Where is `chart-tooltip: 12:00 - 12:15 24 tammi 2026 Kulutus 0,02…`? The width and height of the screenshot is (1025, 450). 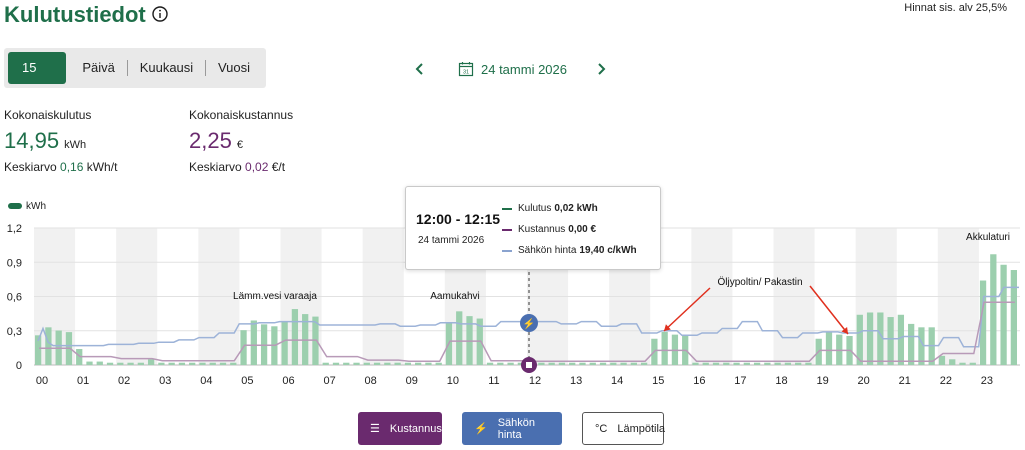
chart-tooltip: 12:00 - 12:15 24 tammi 2026 Kulutus 0,02… is located at coordinates (533, 228).